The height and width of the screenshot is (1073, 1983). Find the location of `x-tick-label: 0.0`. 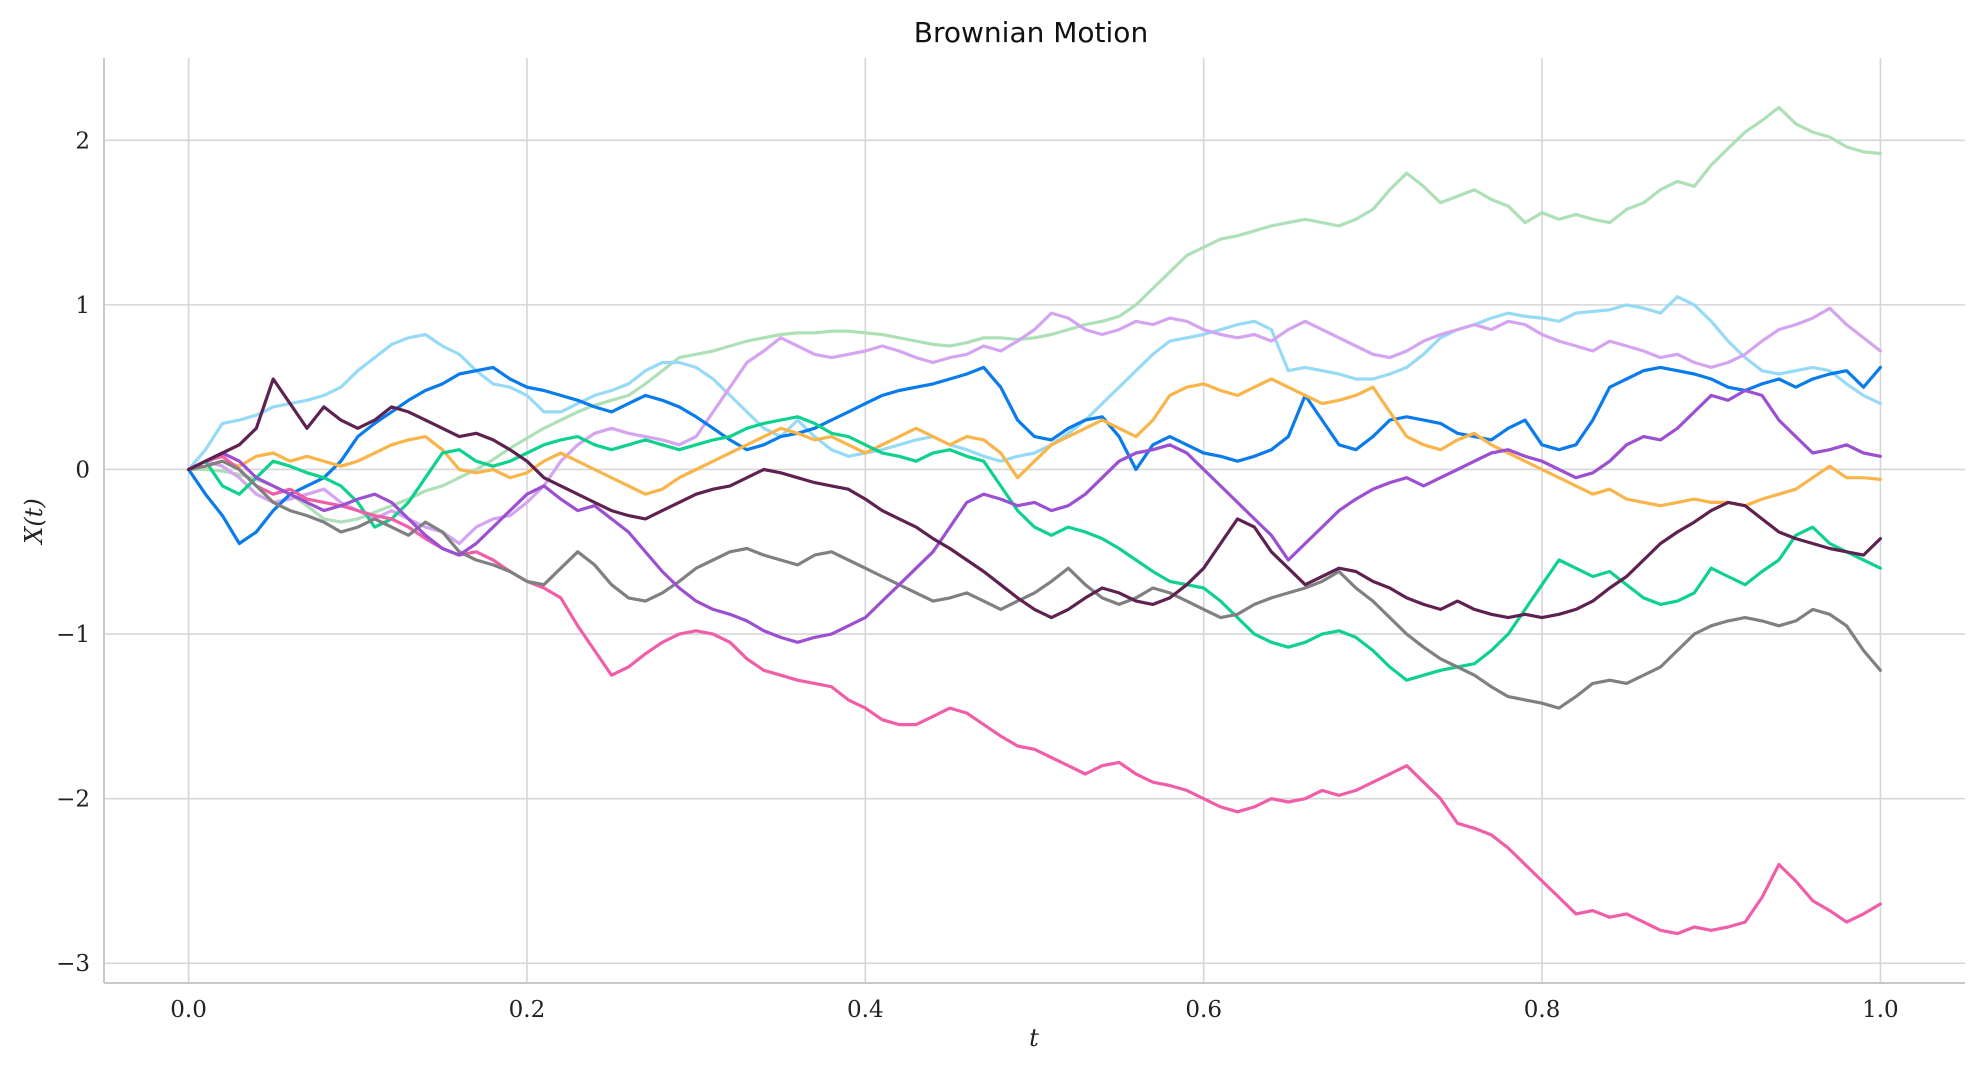

x-tick-label: 0.0 is located at coordinates (188, 1010).